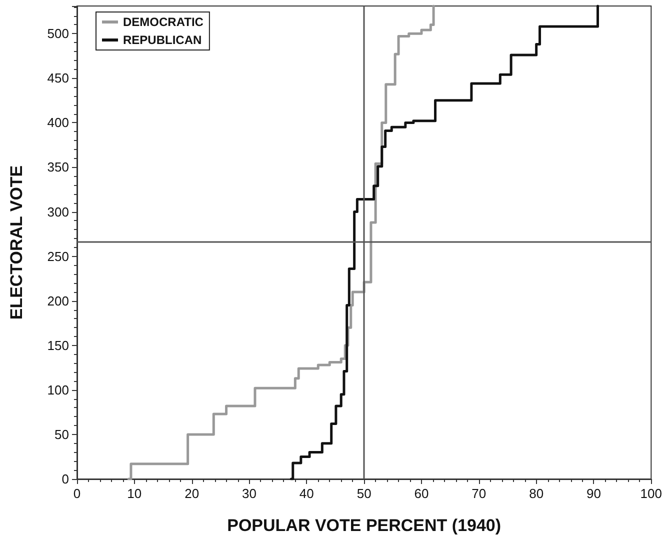 The image size is (665, 543). Describe the element at coordinates (65, 479) in the screenshot. I see `y-tick-label: 0` at that location.